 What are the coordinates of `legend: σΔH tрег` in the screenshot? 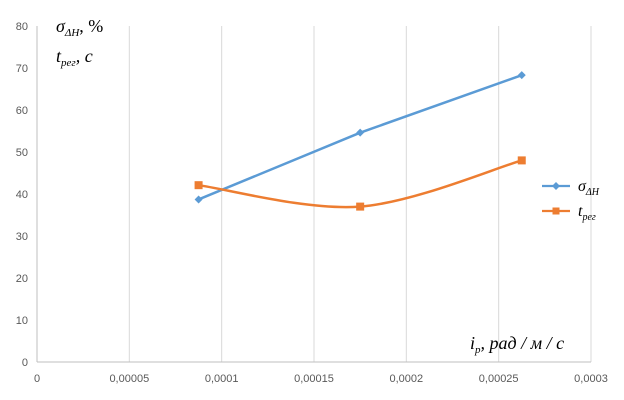 It's located at (571, 200).